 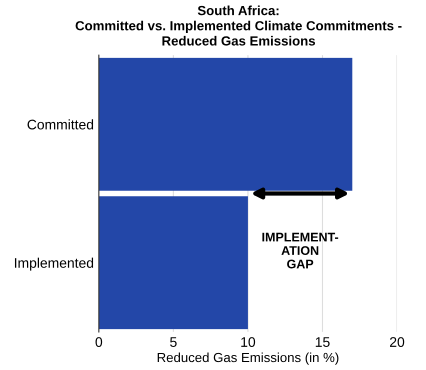 What do you see at coordinates (397, 342) in the screenshot?
I see `x-tick-label: 20` at bounding box center [397, 342].